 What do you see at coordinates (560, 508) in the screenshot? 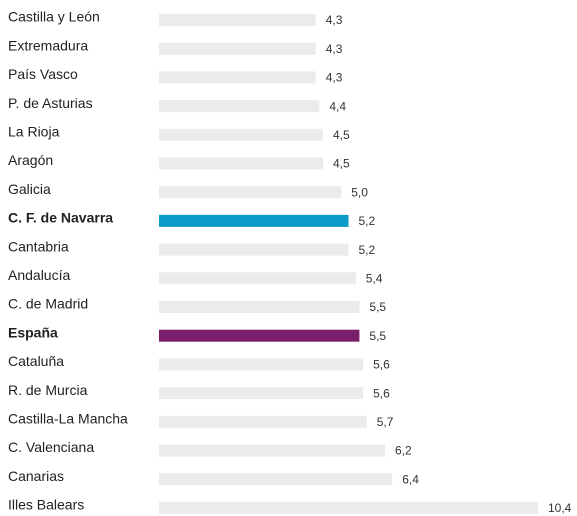
I see `value-label: 10,4` at bounding box center [560, 508].